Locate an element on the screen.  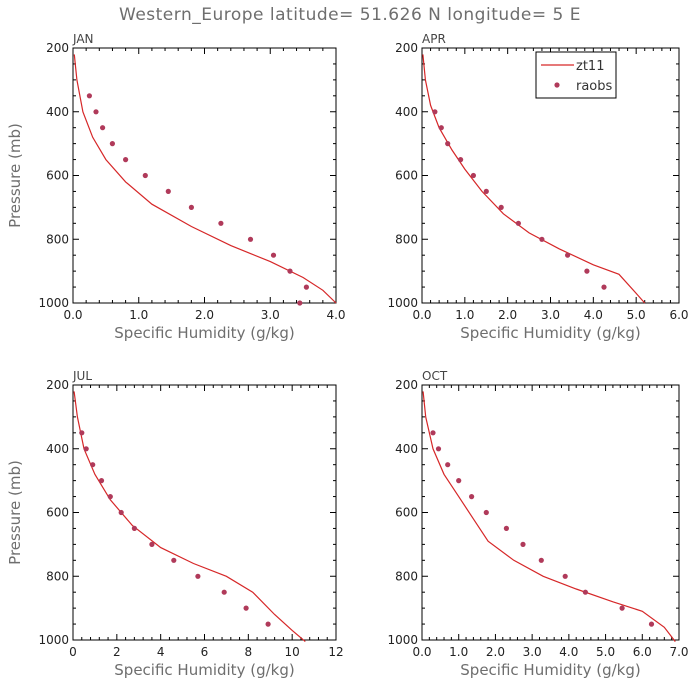
apr-ytick-label: 800 is located at coordinates (406, 239).